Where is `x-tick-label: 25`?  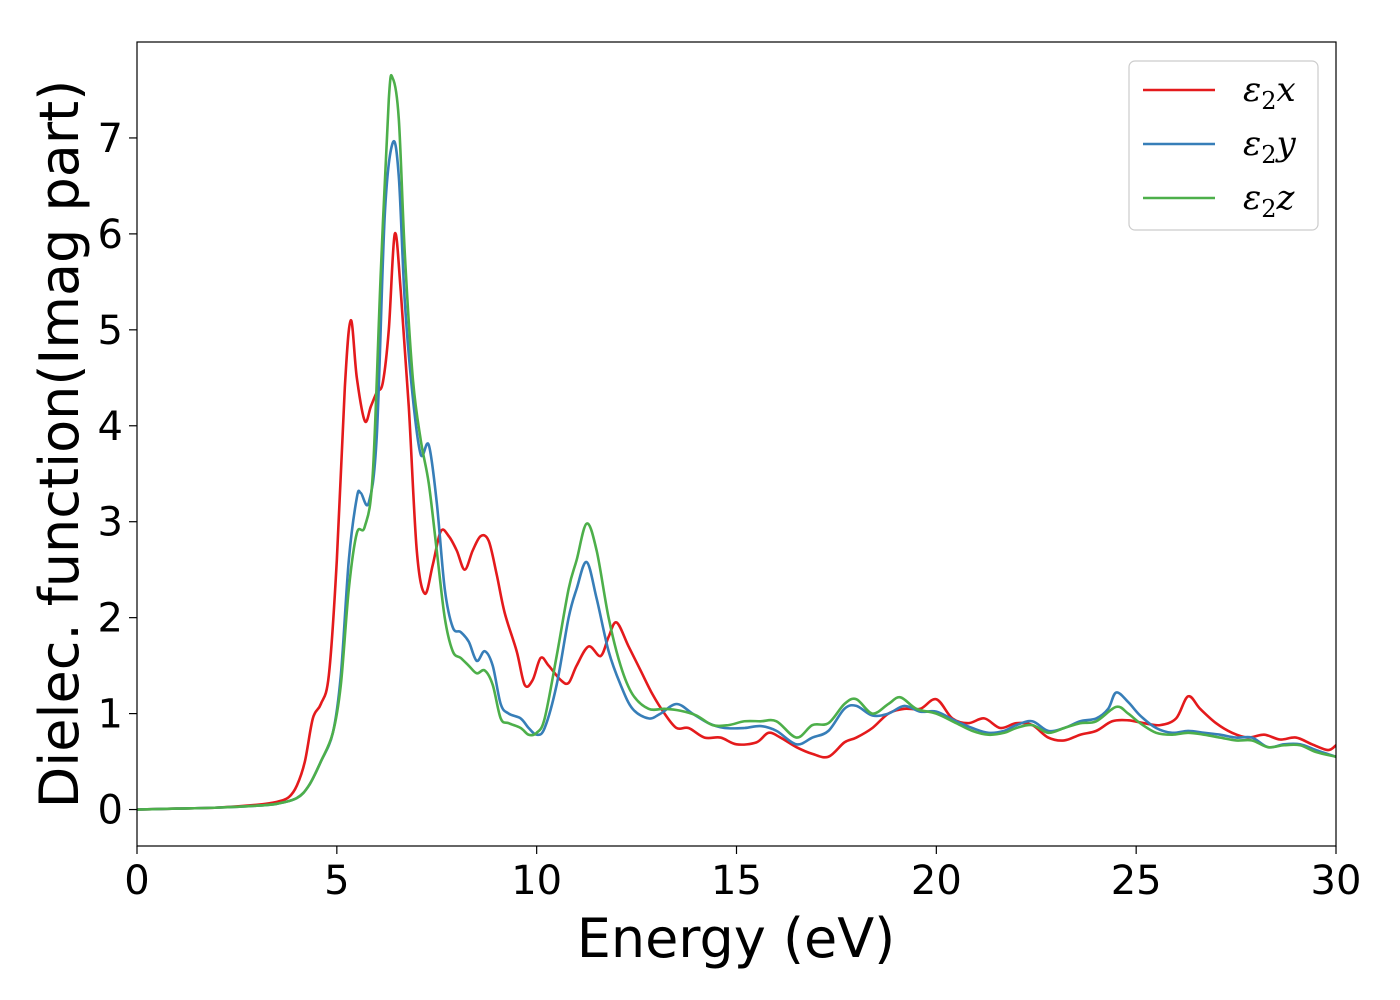 x-tick-label: 25 is located at coordinates (1136, 881).